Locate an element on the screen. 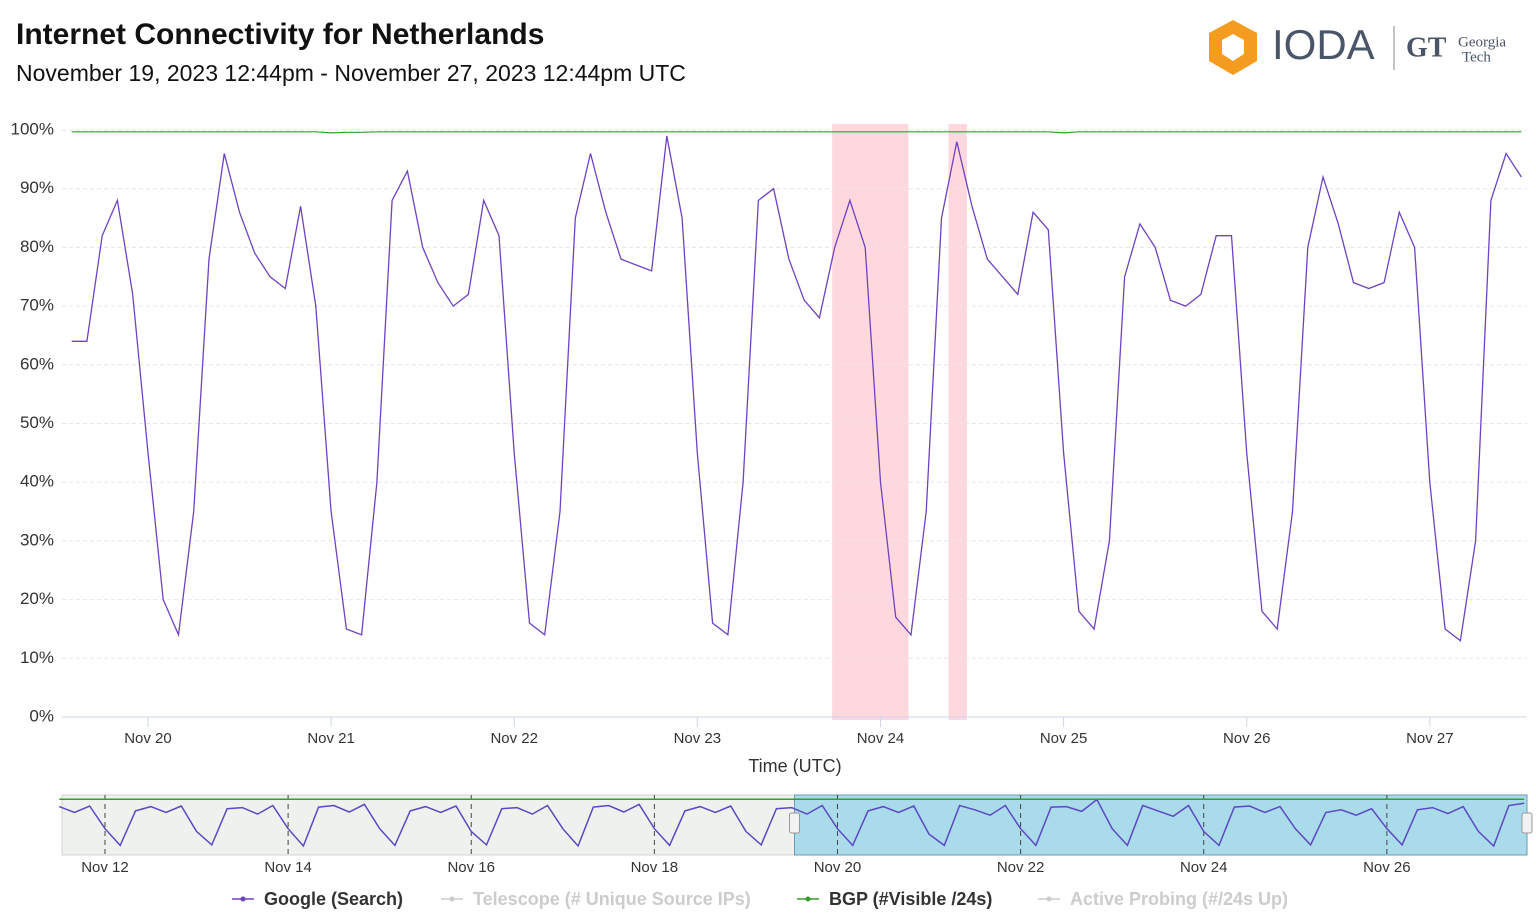 This screenshot has height=922, width=1536. navigator-tick-label: Nov 22 is located at coordinates (1021, 867).